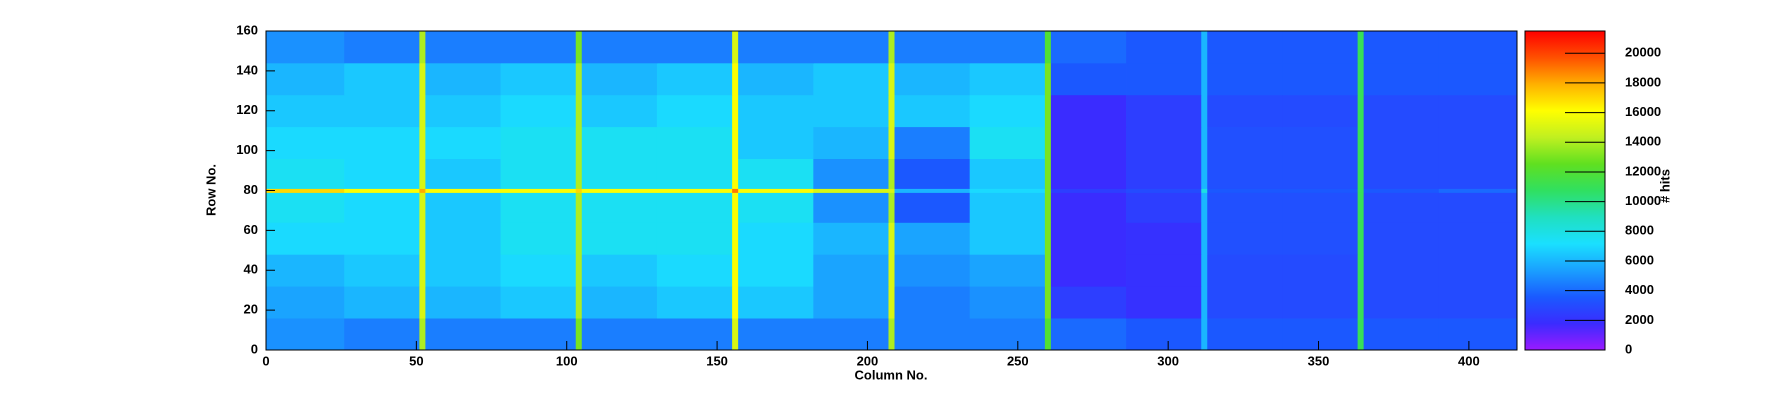 The image size is (1784, 417). I want to click on x-tick-label: 300, so click(1168, 360).